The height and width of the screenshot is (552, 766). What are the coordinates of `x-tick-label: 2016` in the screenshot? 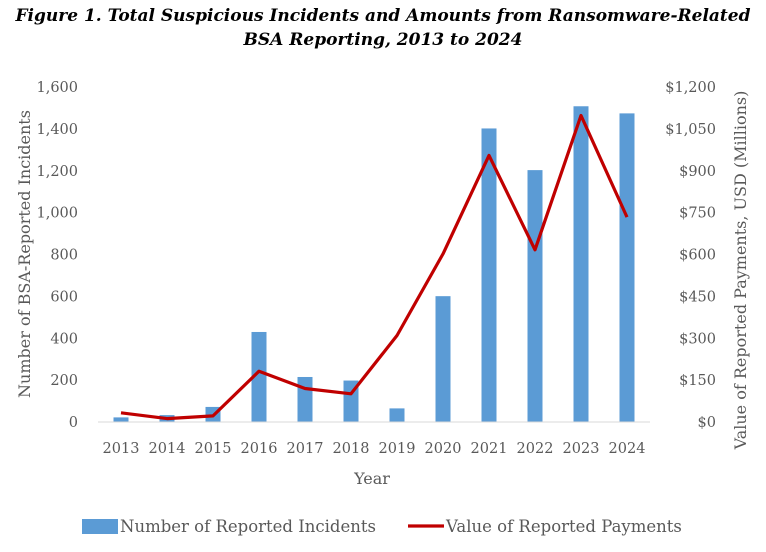 It's located at (259, 449).